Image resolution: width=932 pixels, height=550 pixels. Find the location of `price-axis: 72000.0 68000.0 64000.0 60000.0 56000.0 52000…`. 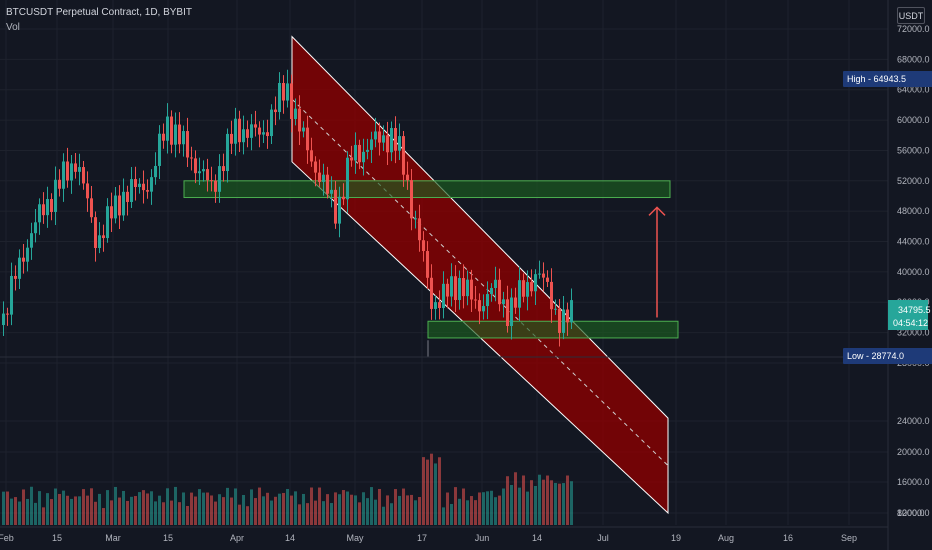

price-axis: 72000.0 68000.0 64000.0 60000.0 56000.0 52000… is located at coordinates (908, 275).